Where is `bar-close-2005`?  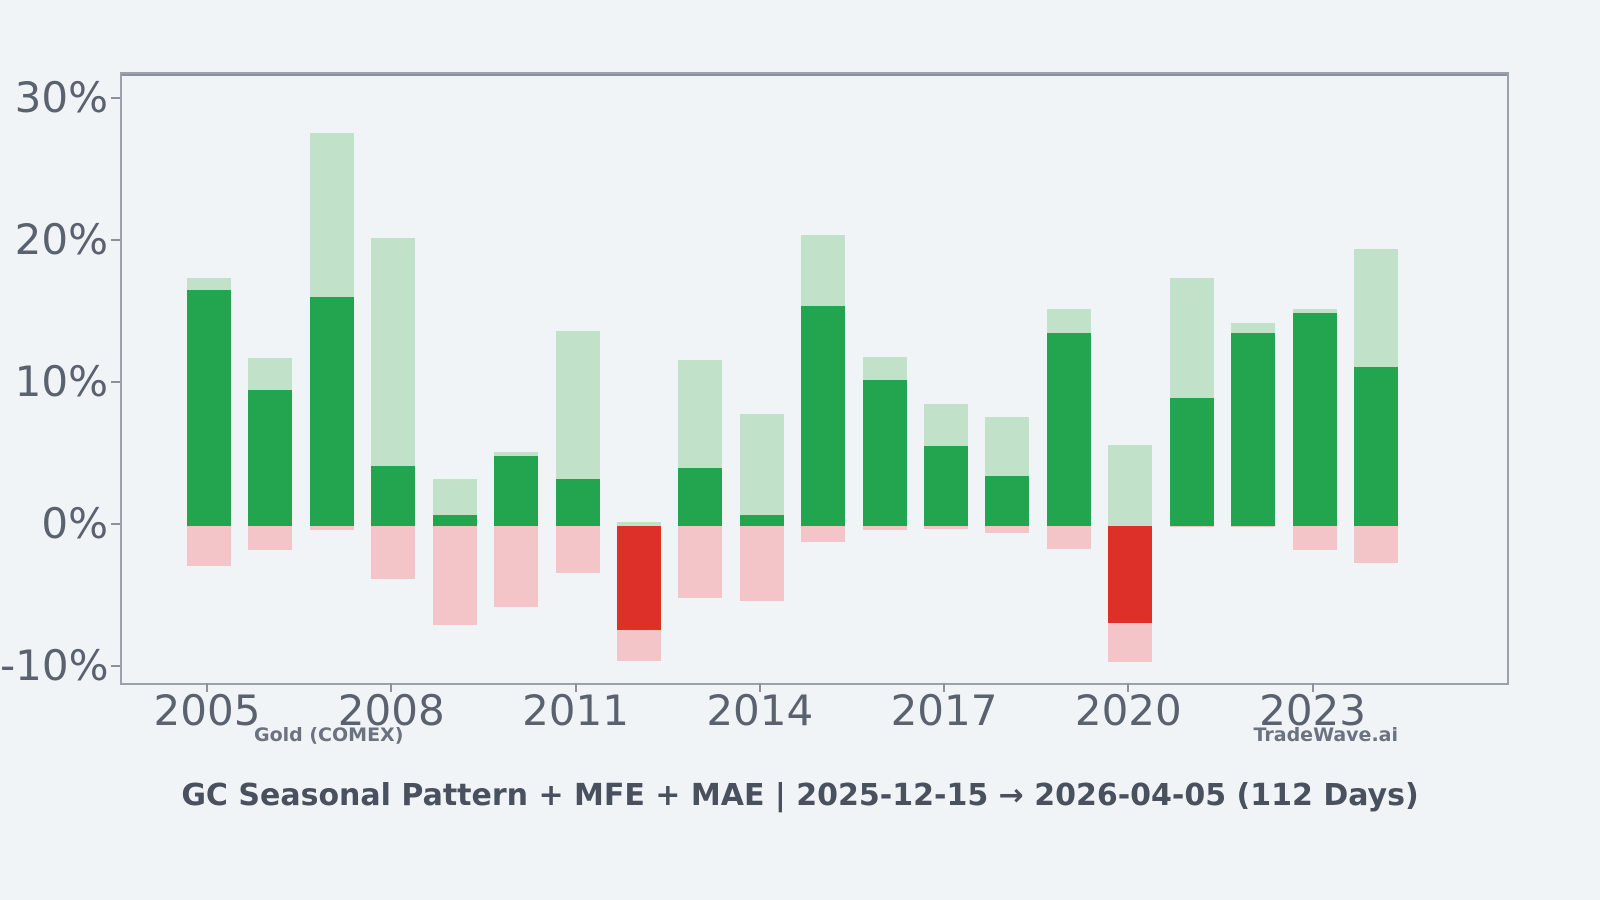
bar-close-2005 is located at coordinates (209, 408).